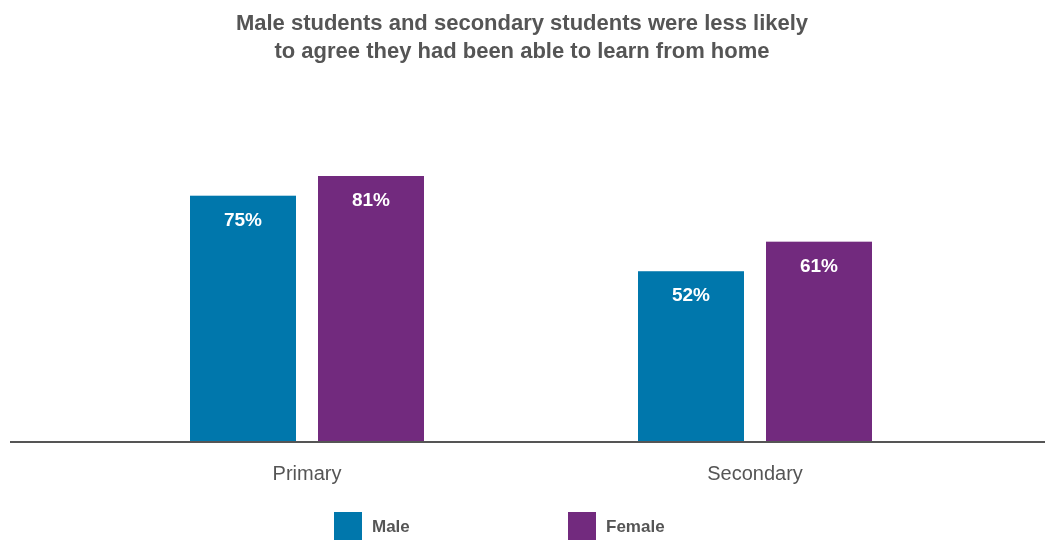 This screenshot has height=540, width=1045. I want to click on legend-label: Female, so click(635, 526).